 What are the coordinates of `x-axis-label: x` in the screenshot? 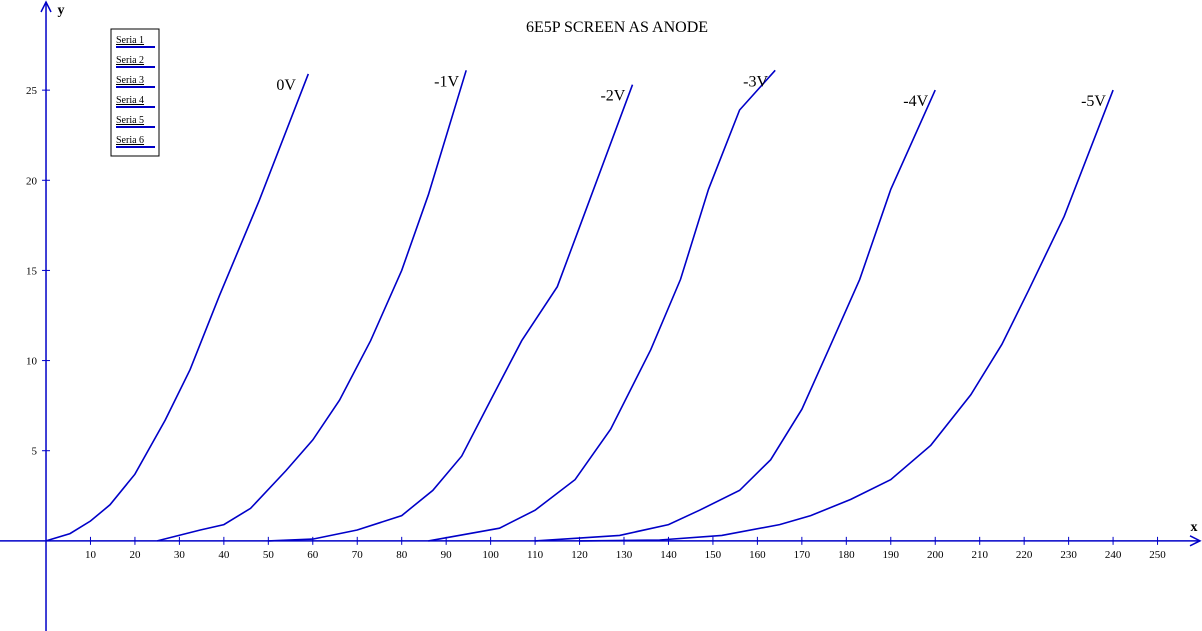 It's located at (1194, 527).